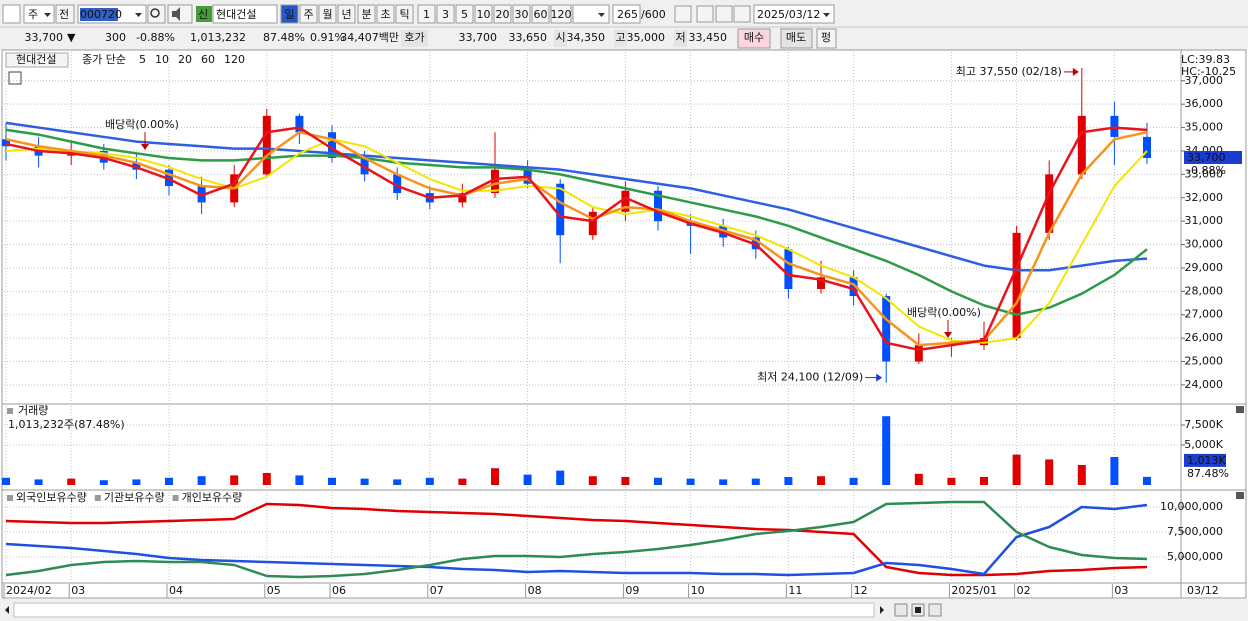  What do you see at coordinates (212, 497) in the screenshot?
I see `legend-entry: 개인보유수량` at bounding box center [212, 497].